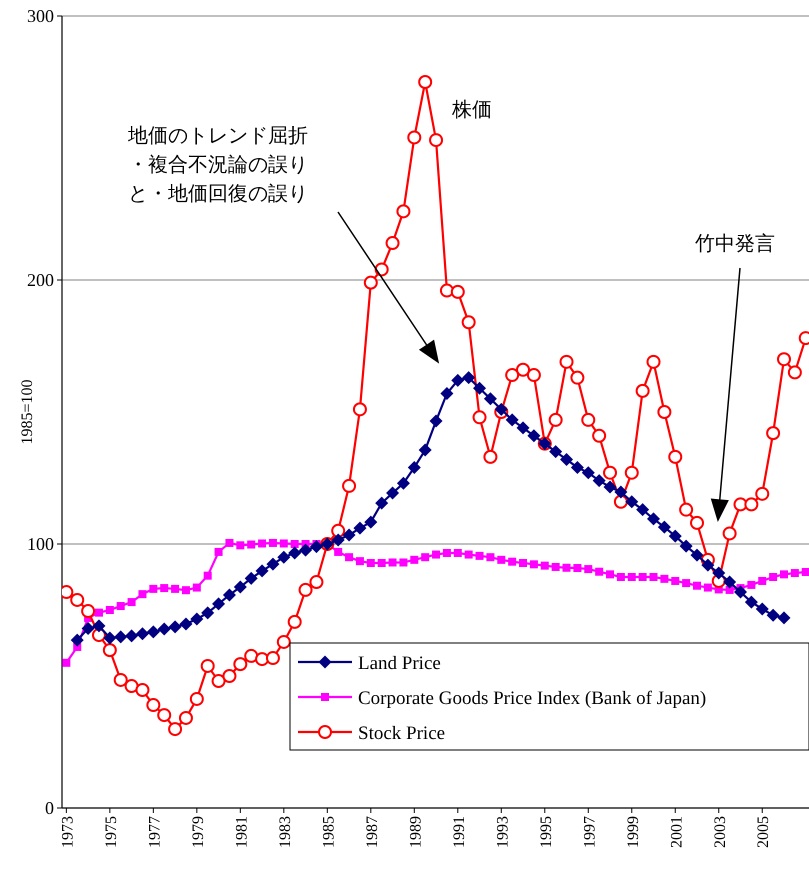  I want to click on y-axis-title: 1985=100, so click(27, 412).